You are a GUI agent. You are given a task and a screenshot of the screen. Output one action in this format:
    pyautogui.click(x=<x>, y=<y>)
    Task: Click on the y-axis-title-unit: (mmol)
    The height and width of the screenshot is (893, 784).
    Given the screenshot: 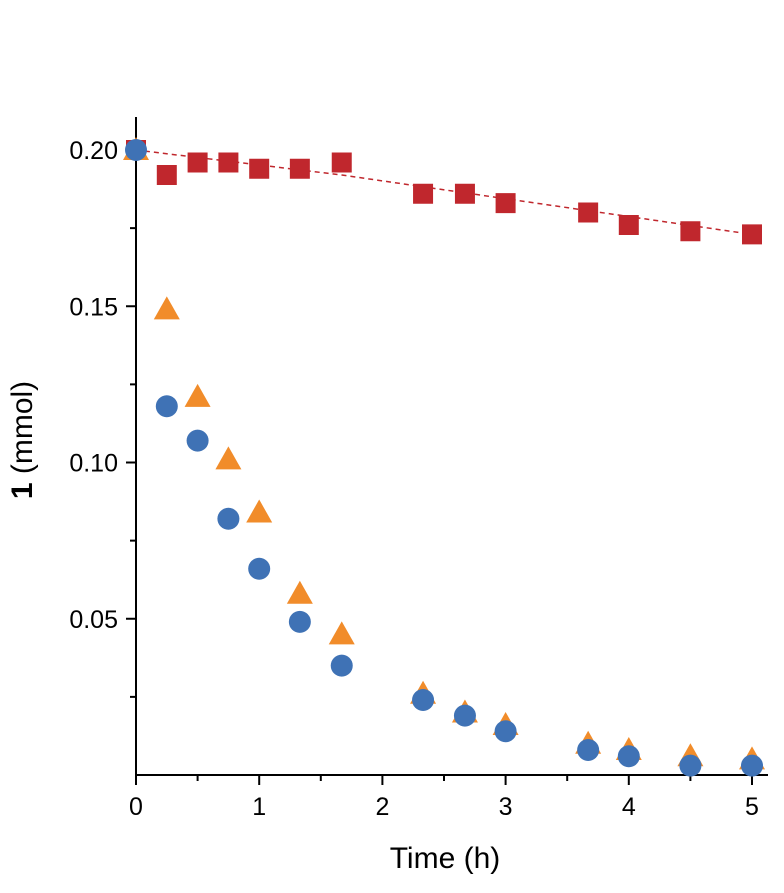 What is the action you would take?
    pyautogui.click(x=22, y=432)
    